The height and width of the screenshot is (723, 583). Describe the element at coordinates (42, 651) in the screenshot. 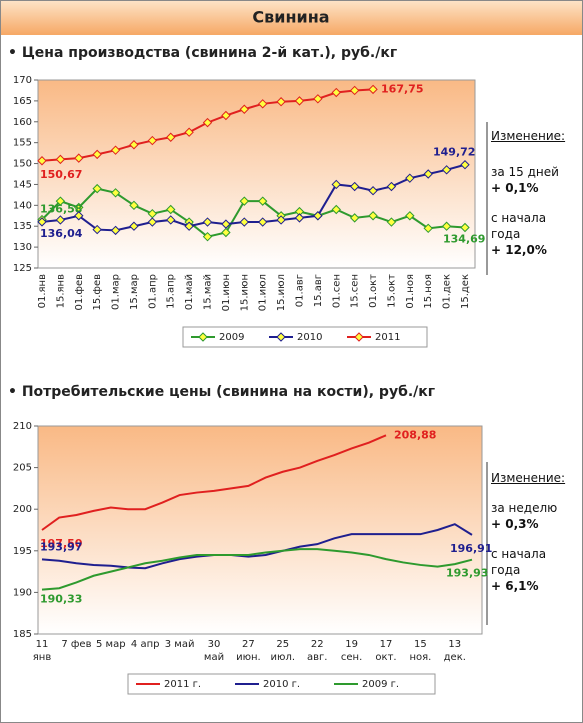

I see `x-tick-label: 11 янв` at that location.